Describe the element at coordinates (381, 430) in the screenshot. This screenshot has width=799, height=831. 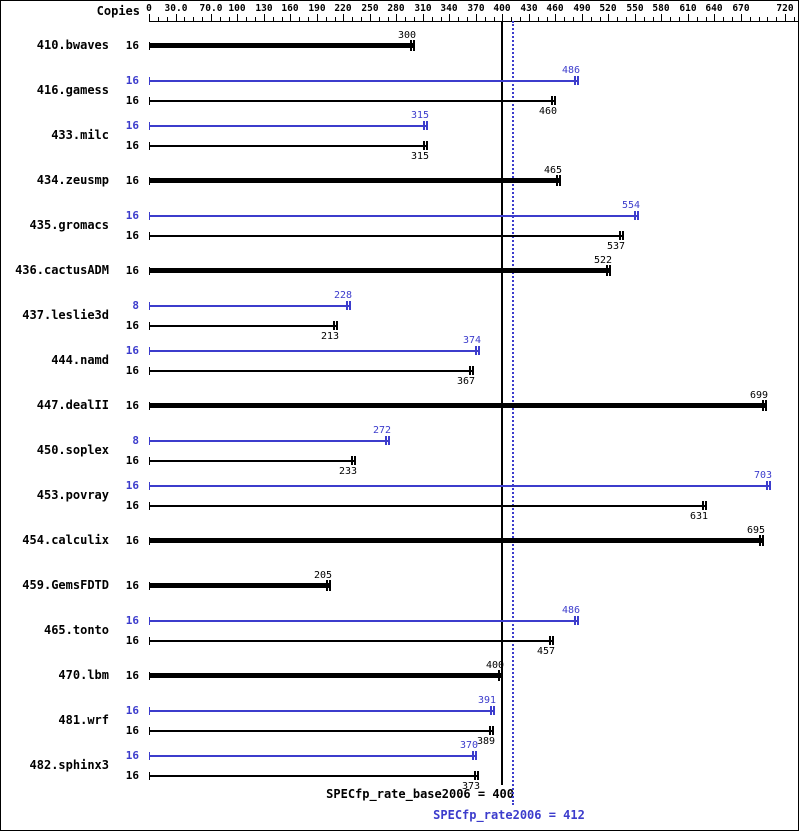
I see `bar-value-label: 272` at that location.